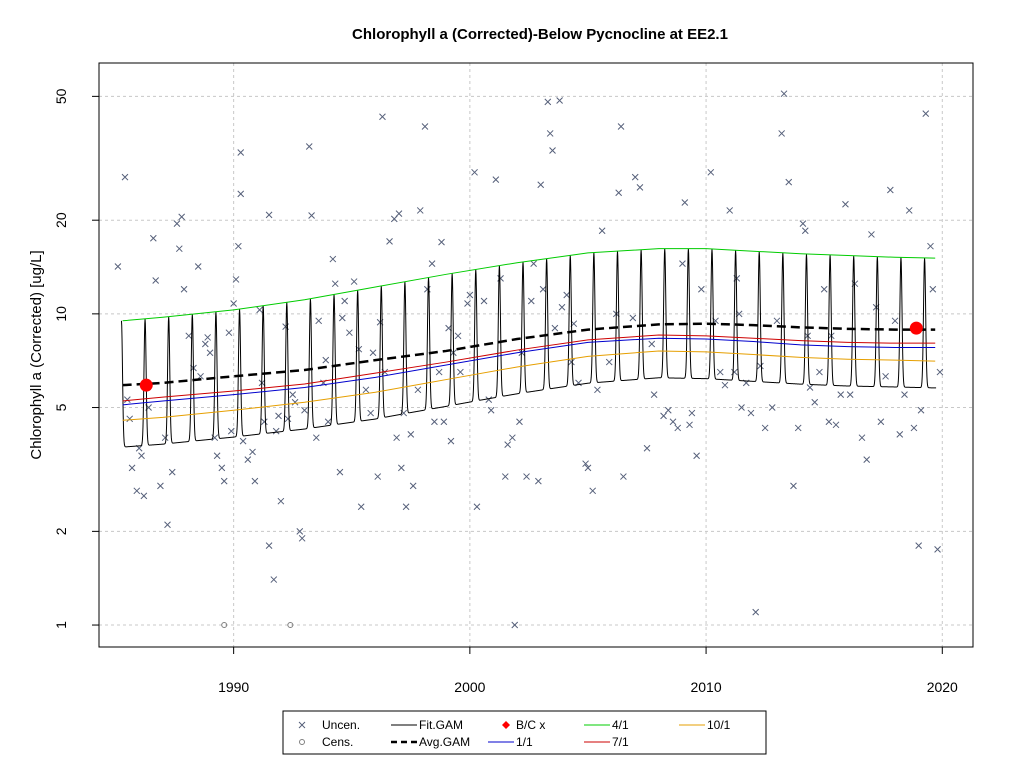 The image size is (1024, 768). I want to click on jul-line, so click(529, 368).